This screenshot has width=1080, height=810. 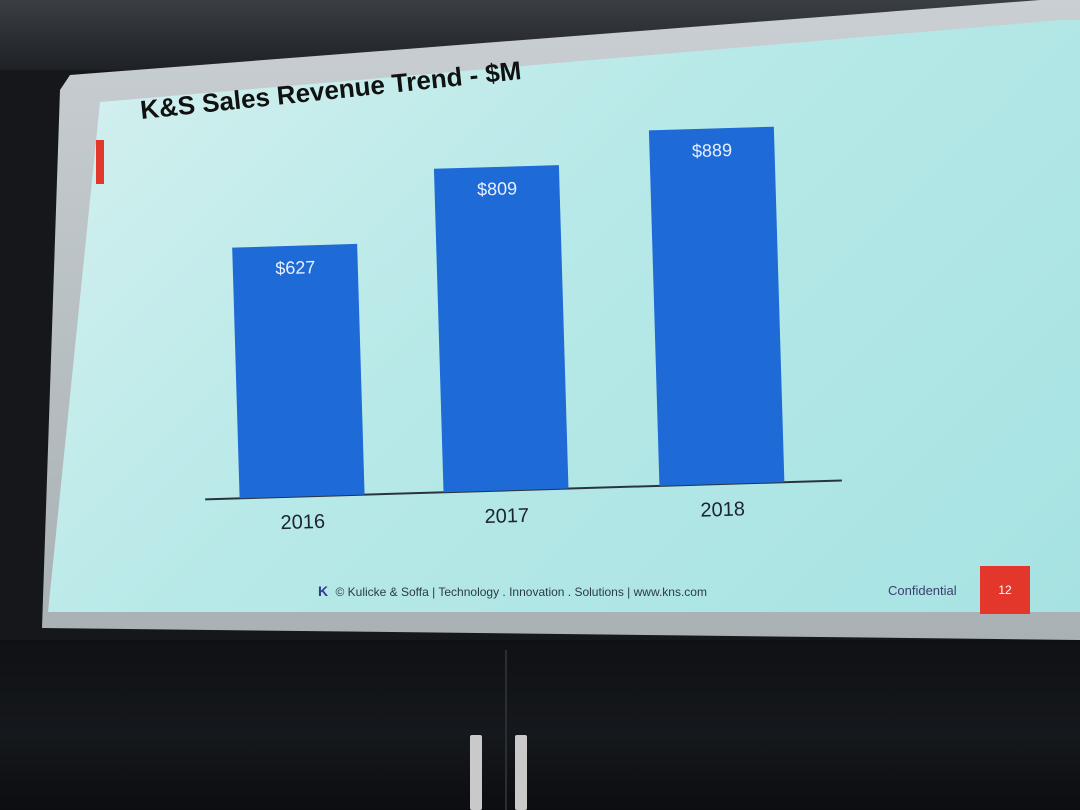 What do you see at coordinates (302, 522) in the screenshot?
I see `x-tick-label-2016: 2016` at bounding box center [302, 522].